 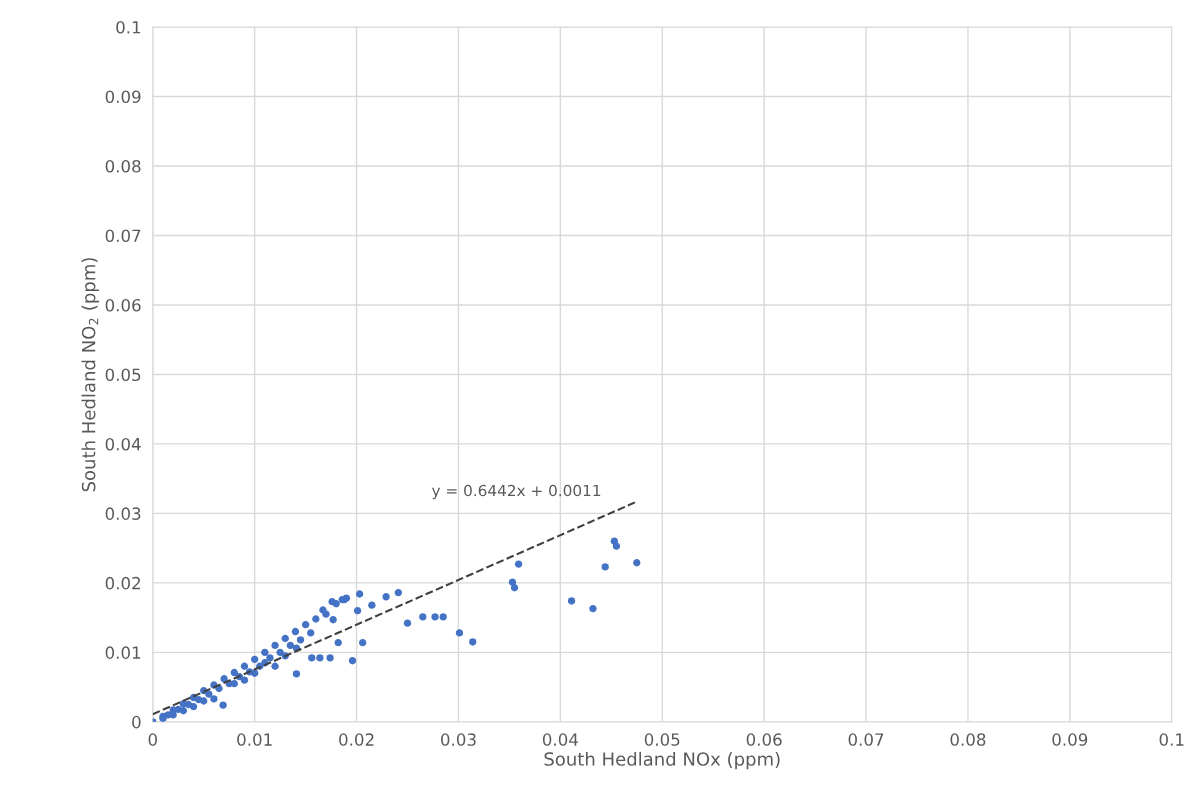 What do you see at coordinates (254, 739) in the screenshot?
I see `x-tick-label: 0.01` at bounding box center [254, 739].